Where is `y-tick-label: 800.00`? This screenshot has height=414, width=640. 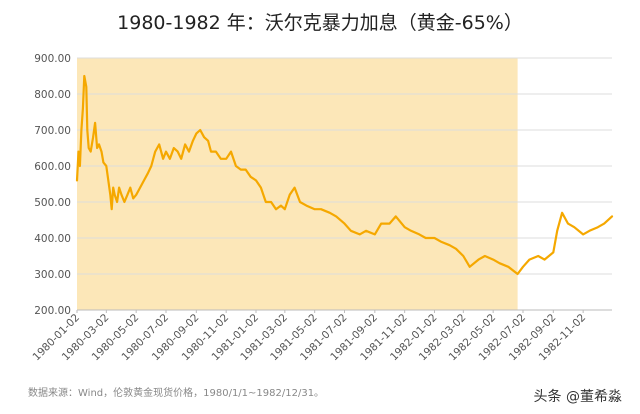 y-tick-label: 800.00 is located at coordinates (52, 95).